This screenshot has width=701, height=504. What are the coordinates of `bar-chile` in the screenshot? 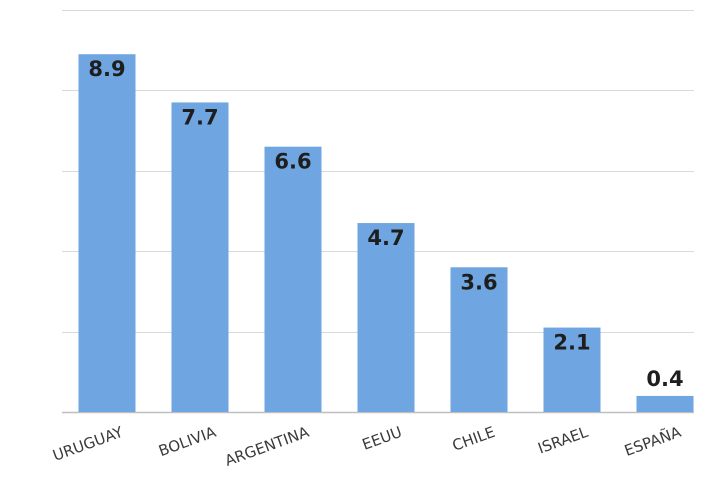 It's located at (479, 339).